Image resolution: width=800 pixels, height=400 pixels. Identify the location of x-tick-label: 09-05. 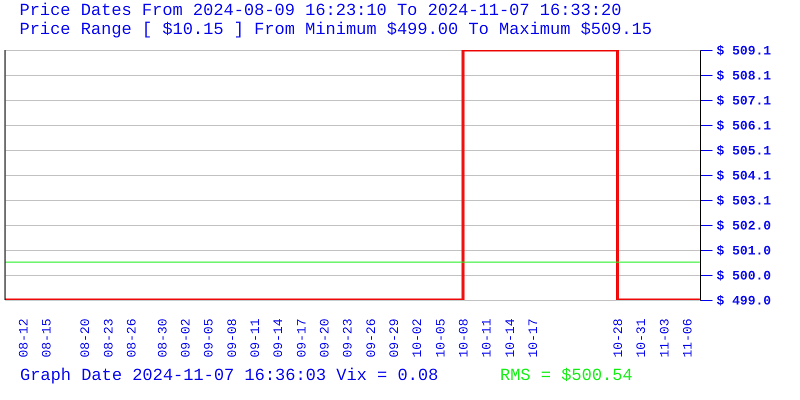
(209, 338).